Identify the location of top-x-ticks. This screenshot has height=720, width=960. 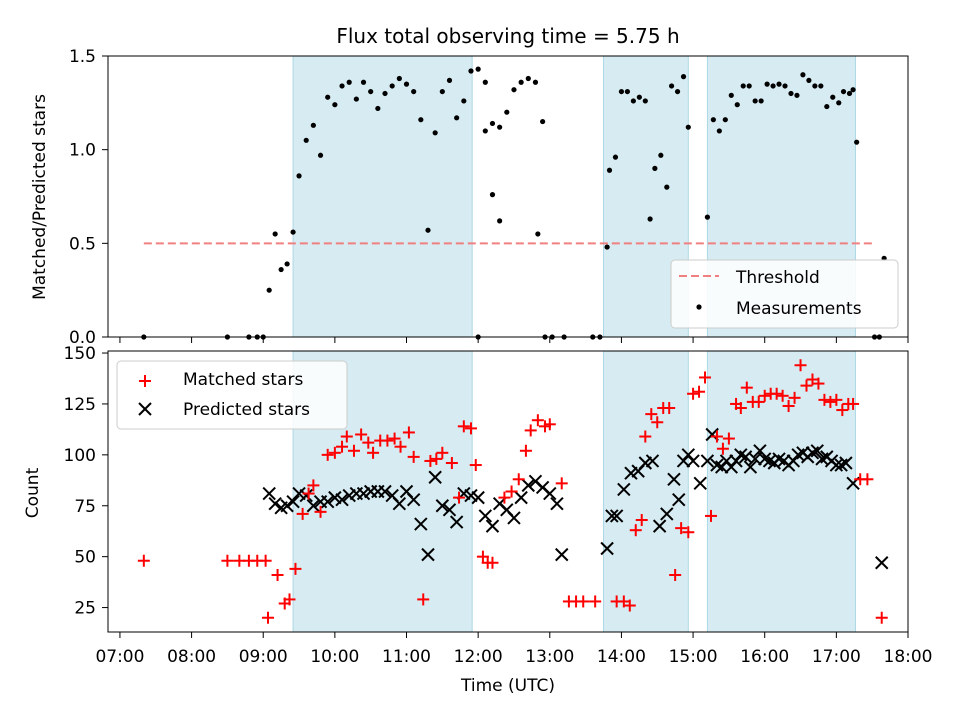
(514, 340).